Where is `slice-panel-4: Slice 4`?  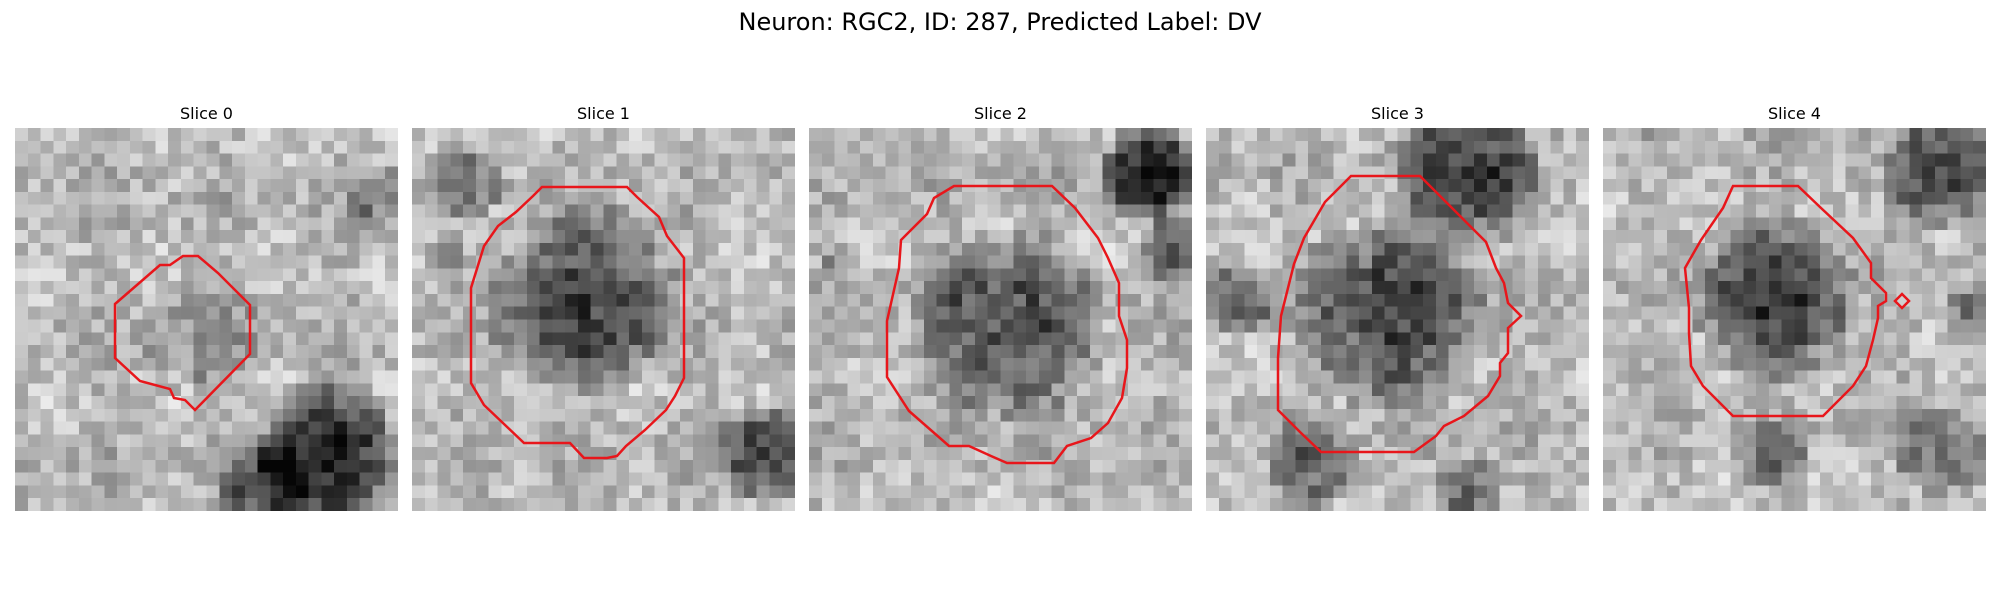 slice-panel-4: Slice 4 is located at coordinates (1794, 307).